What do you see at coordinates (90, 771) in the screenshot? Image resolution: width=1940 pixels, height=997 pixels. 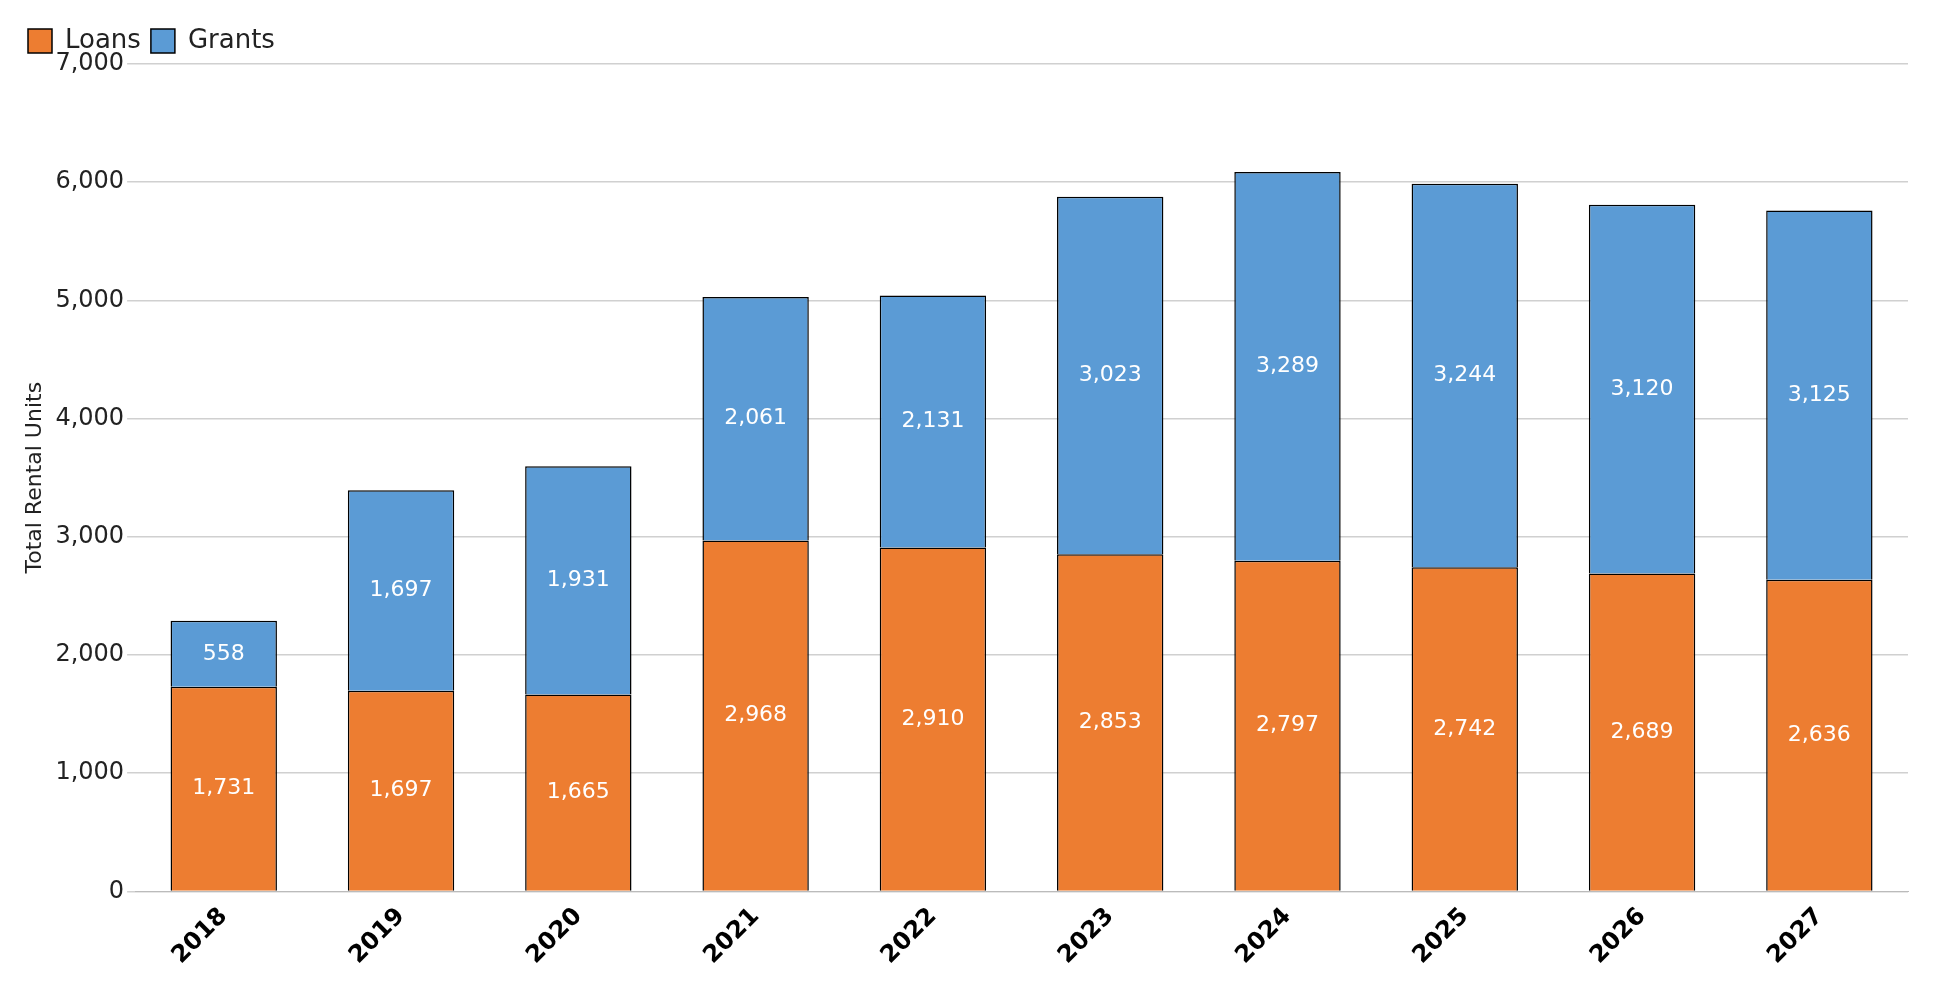 I see `y-tick-label: 1,000` at bounding box center [90, 771].